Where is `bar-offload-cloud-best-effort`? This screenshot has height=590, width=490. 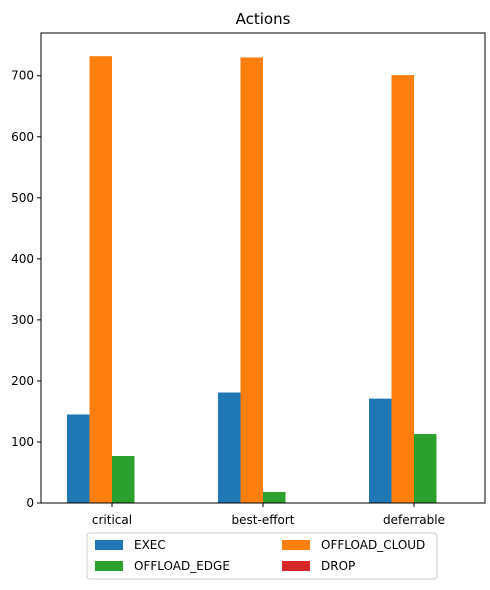
bar-offload-cloud-best-effort is located at coordinates (251, 280).